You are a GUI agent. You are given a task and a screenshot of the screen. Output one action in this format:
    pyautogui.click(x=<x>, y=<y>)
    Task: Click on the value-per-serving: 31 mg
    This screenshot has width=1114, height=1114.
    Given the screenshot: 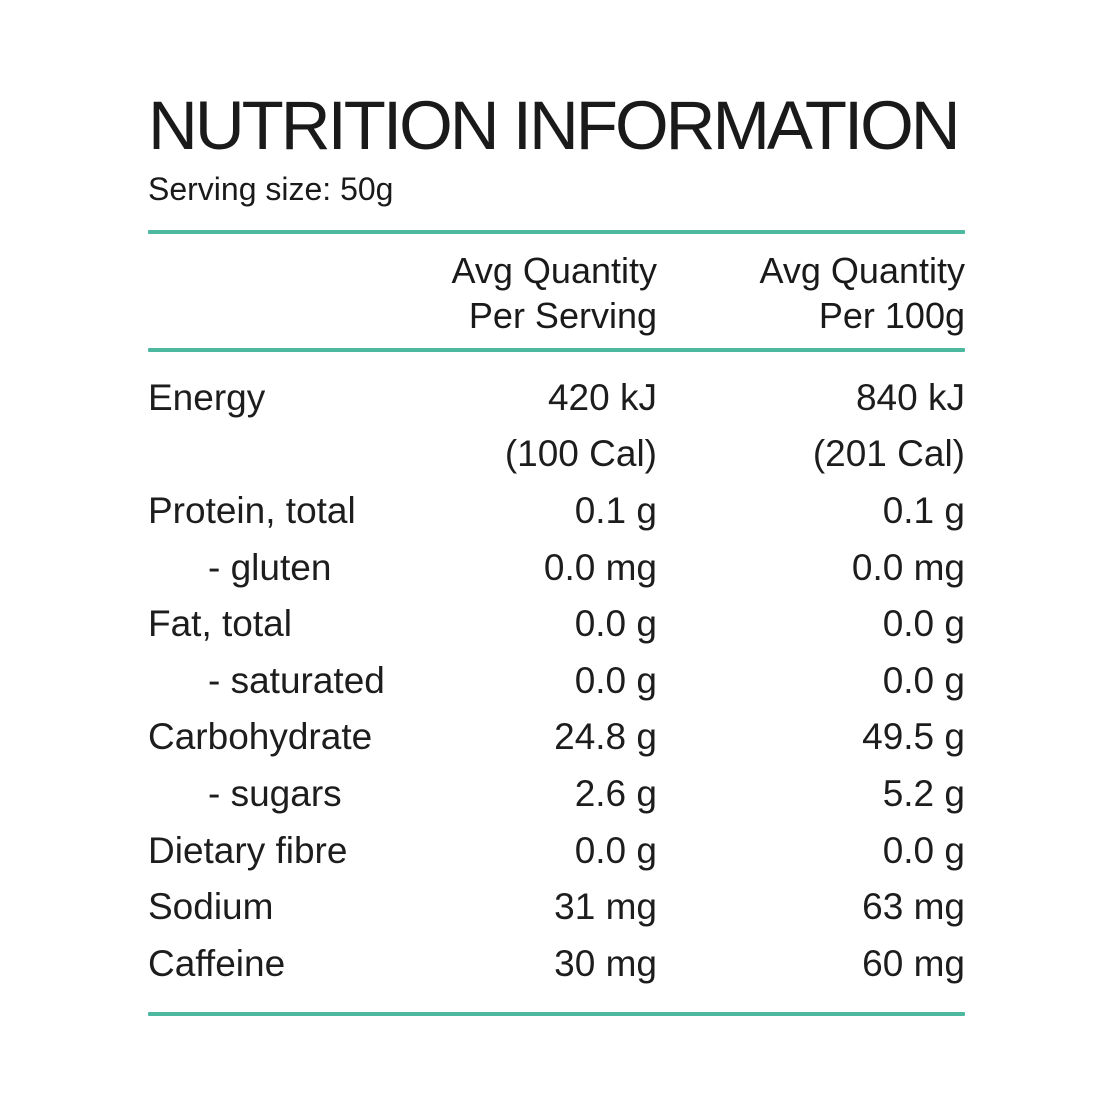 What is the action you would take?
    pyautogui.click(x=605, y=907)
    